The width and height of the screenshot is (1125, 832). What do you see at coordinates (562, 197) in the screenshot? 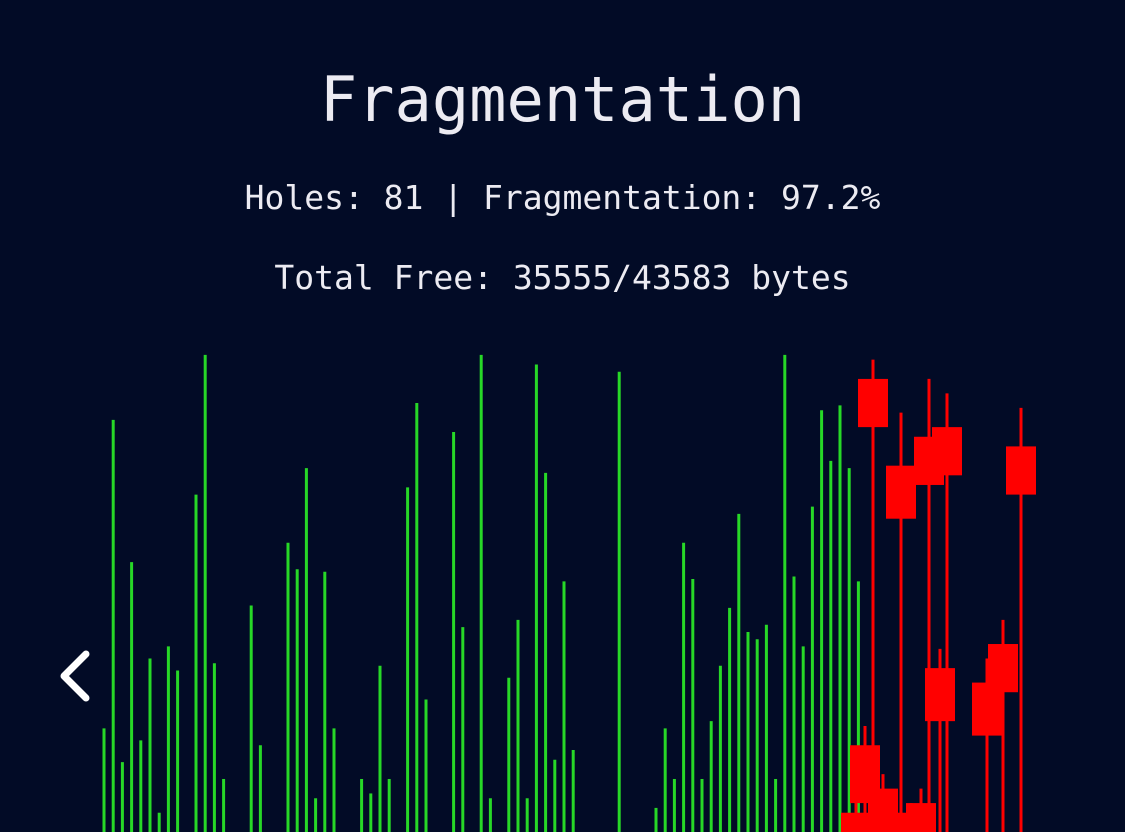
I see `holes-fragmentation-stats: Holes: 81 | Fragmentation: 97.2%` at bounding box center [562, 197].